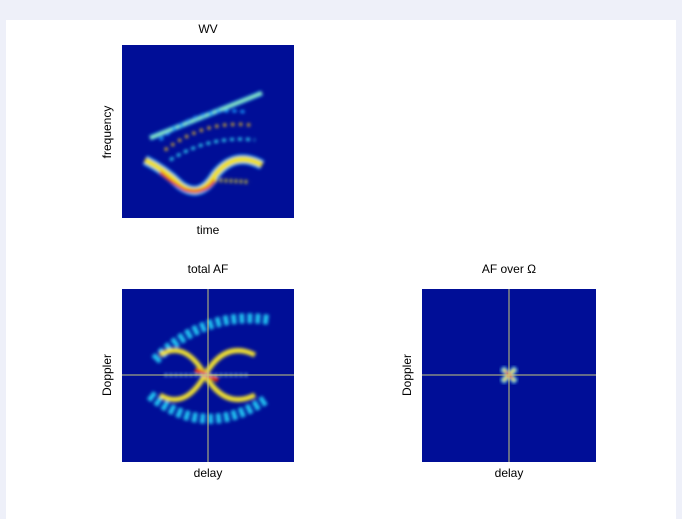 The width and height of the screenshot is (682, 519). What do you see at coordinates (203, 143) in the screenshot?
I see `image-content` at bounding box center [203, 143].